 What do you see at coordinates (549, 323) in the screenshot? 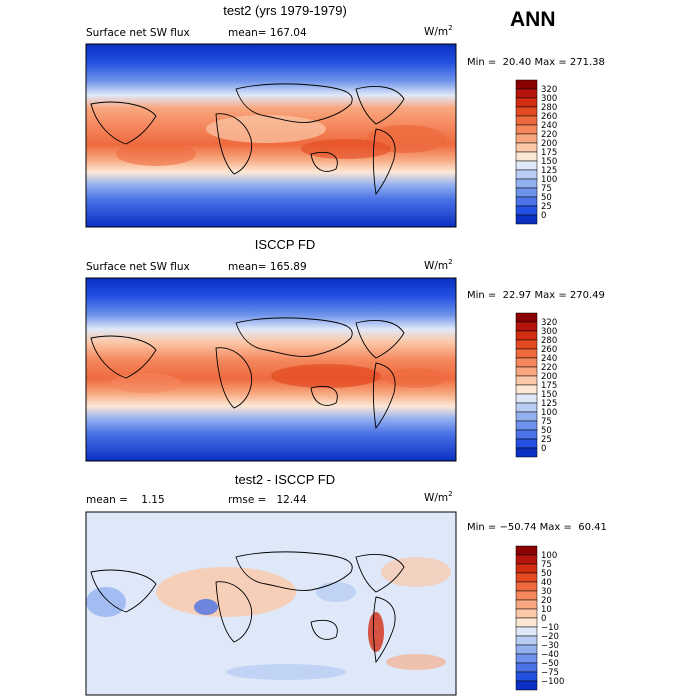
I see `colorbar-tick-label: 320` at bounding box center [549, 323].